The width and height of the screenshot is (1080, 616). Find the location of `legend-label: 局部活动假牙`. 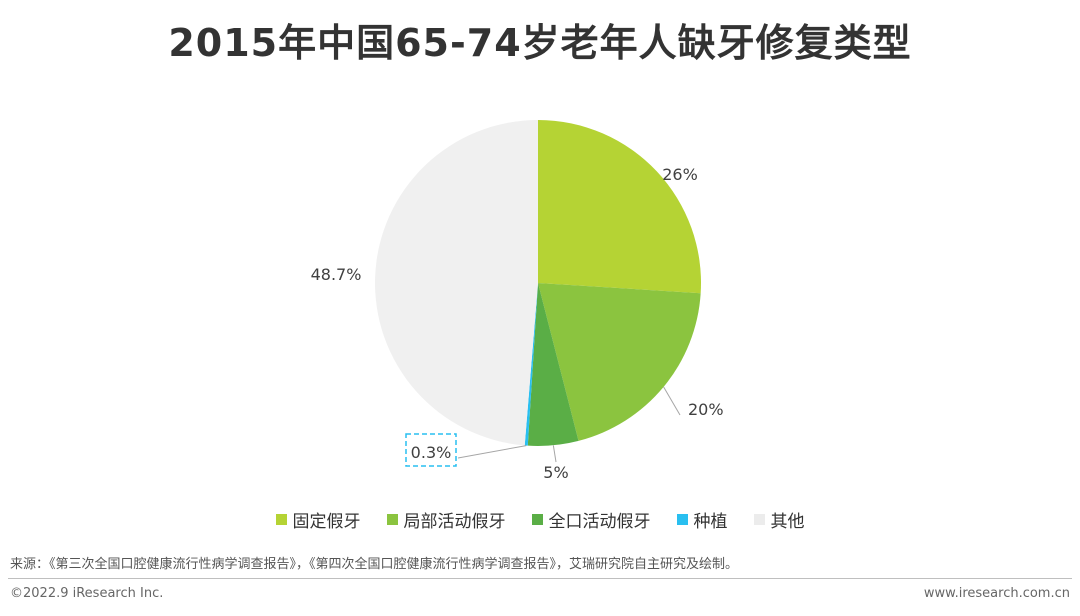

legend-label: 局部活动假牙 is located at coordinates (454, 522).